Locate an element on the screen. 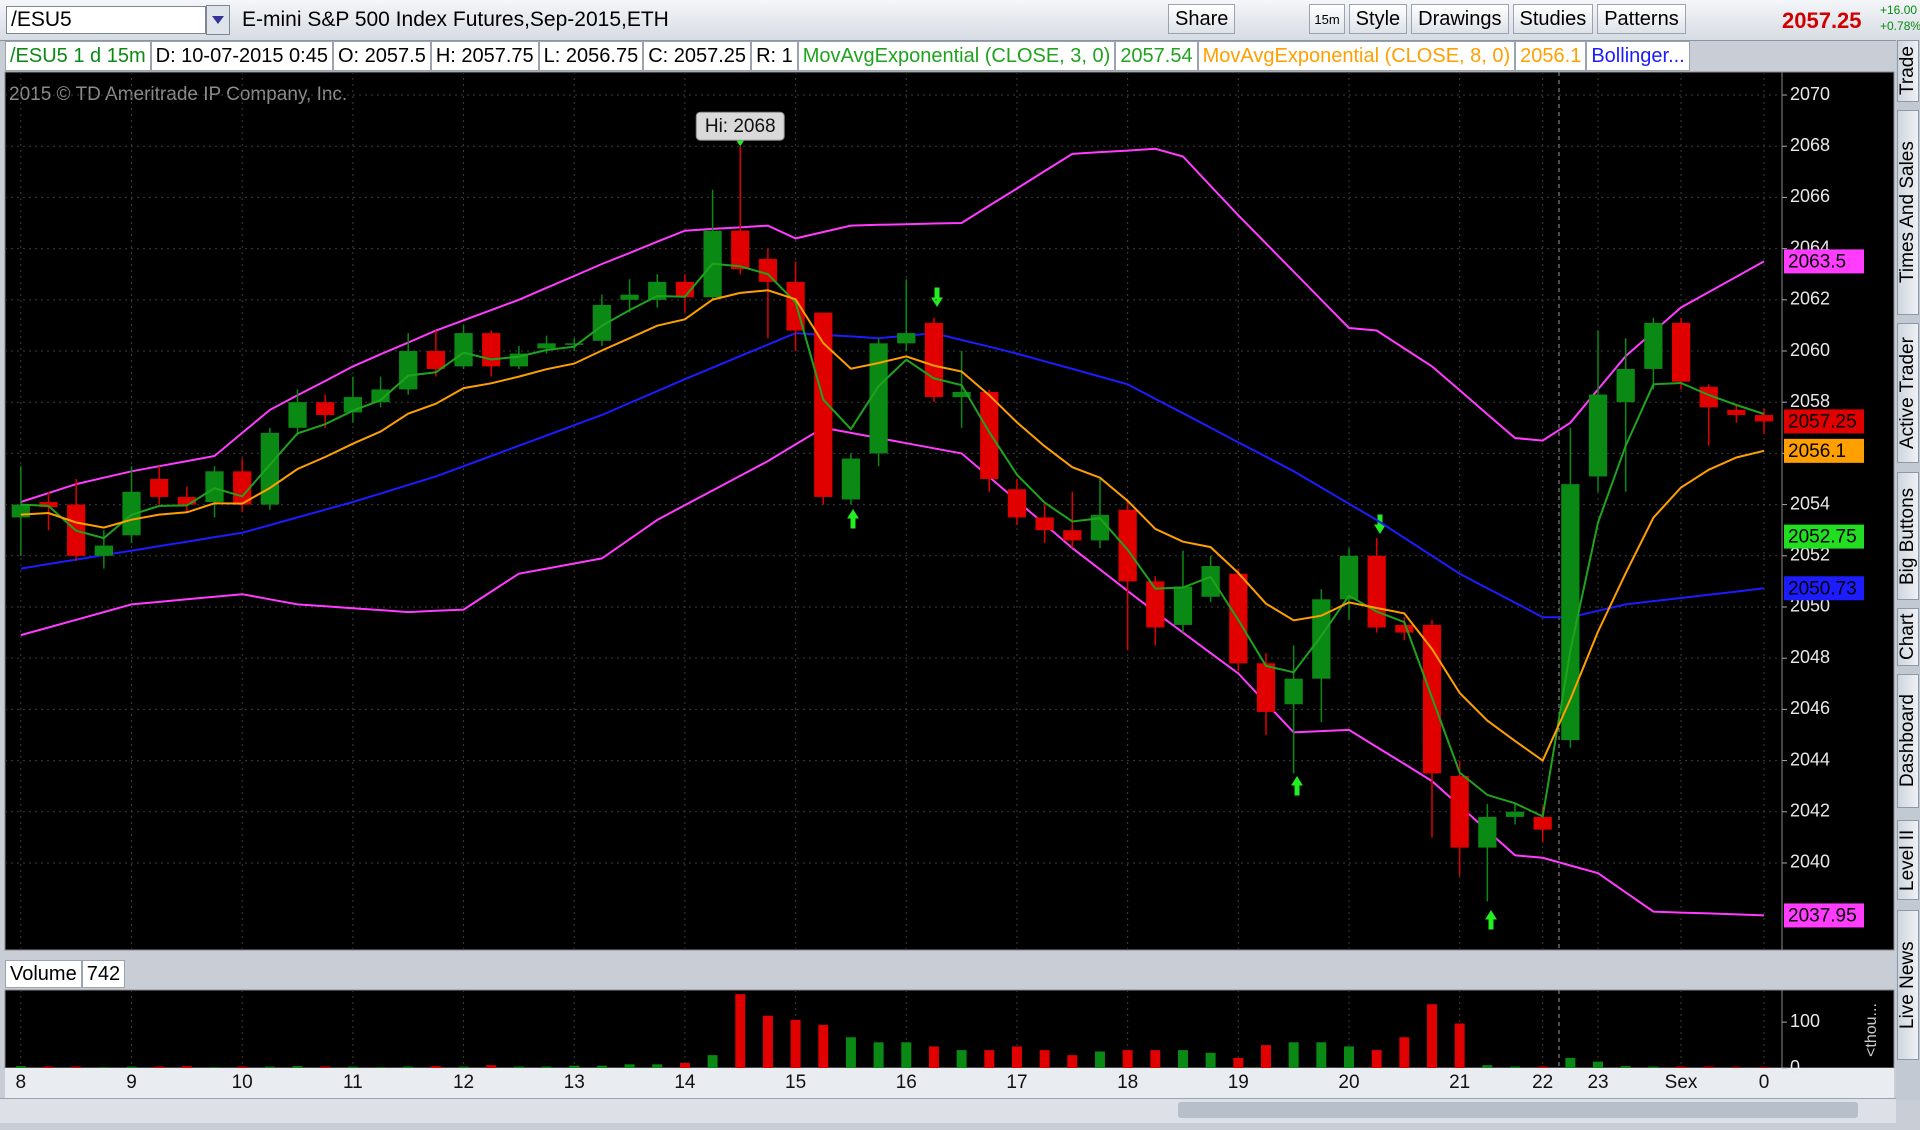 Image resolution: width=1920 pixels, height=1130 pixels. scroll-thumb is located at coordinates (1518, 1110).